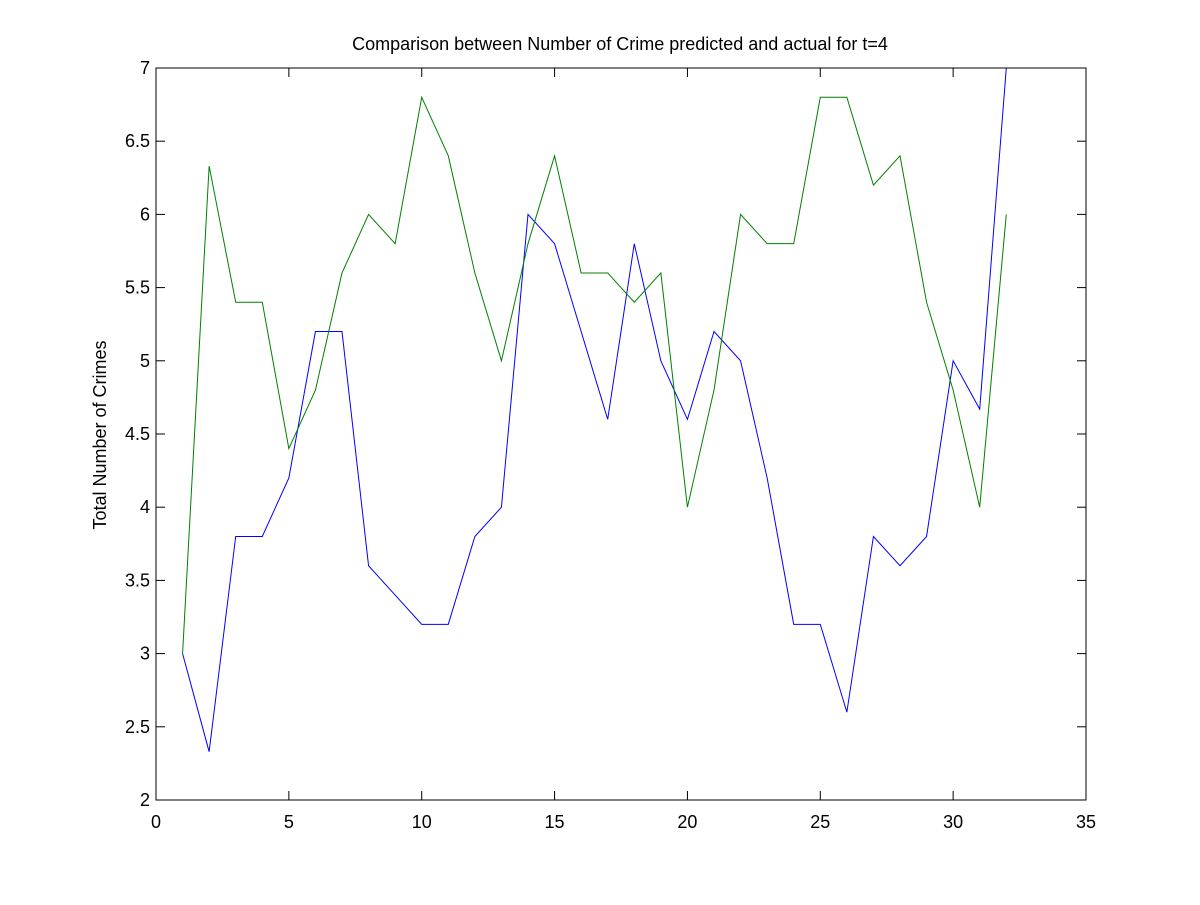  Describe the element at coordinates (1086, 822) in the screenshot. I see `x-tick-label: 35` at that location.